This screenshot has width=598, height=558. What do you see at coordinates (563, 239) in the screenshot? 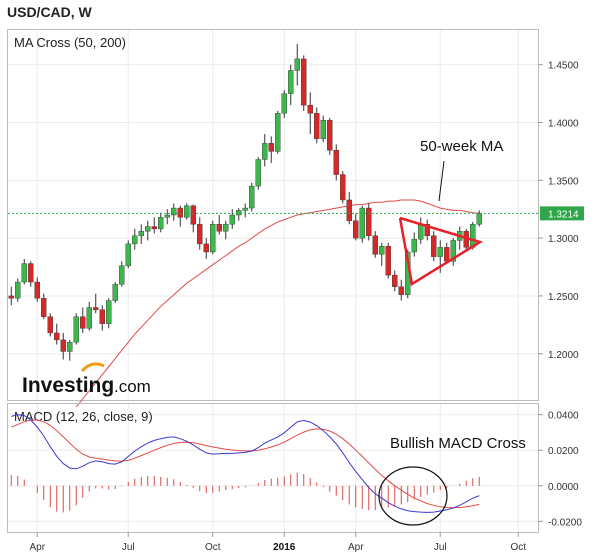
I see `price-tick-label: 1.3000` at bounding box center [563, 239].